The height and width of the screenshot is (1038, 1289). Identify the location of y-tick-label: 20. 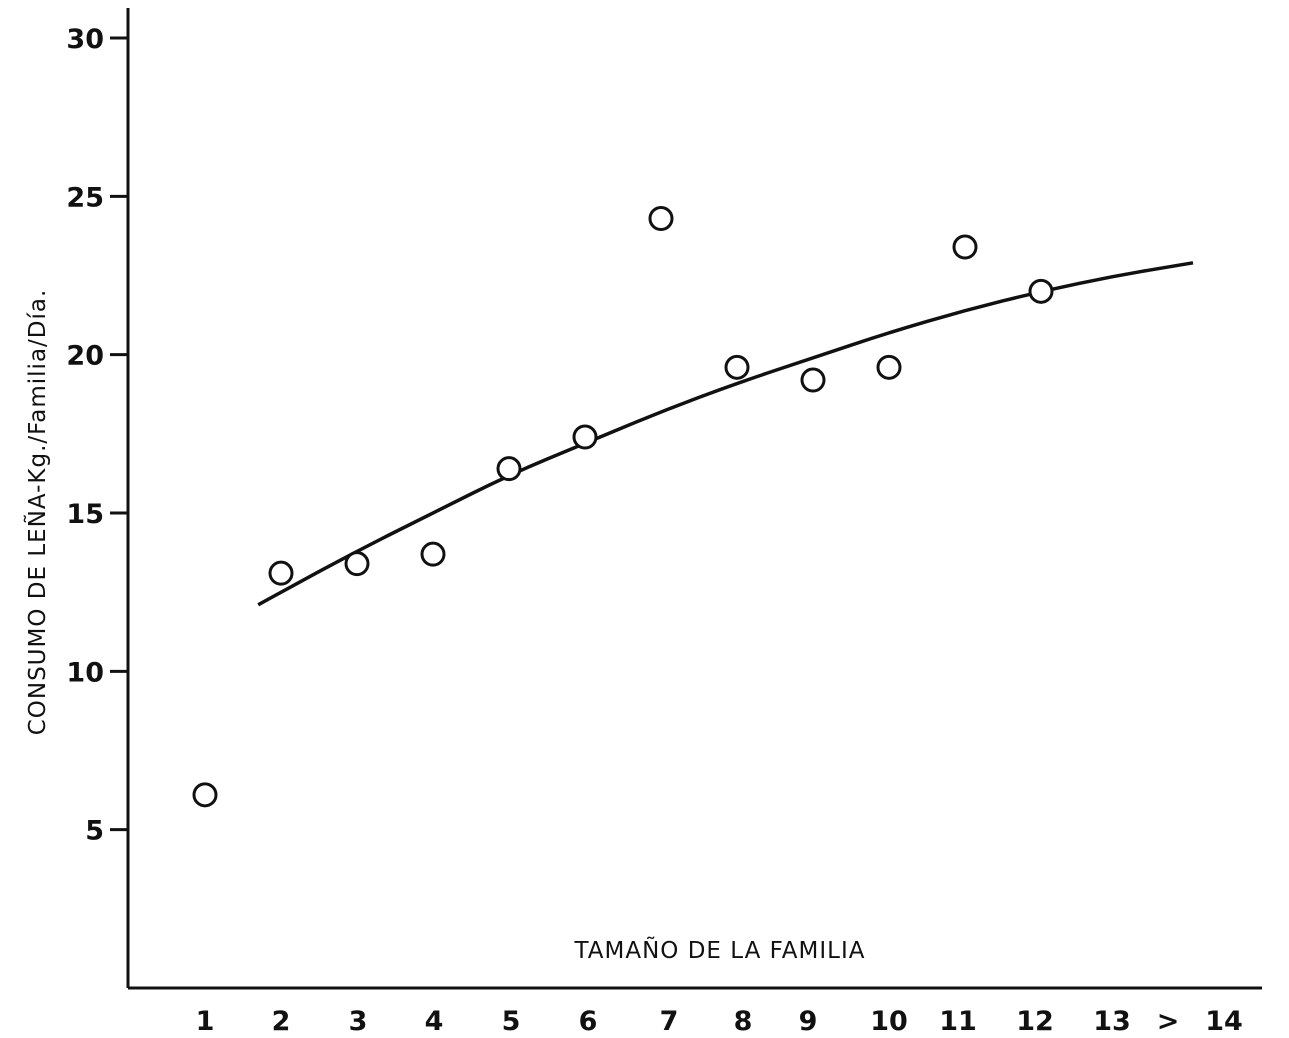
(85, 356).